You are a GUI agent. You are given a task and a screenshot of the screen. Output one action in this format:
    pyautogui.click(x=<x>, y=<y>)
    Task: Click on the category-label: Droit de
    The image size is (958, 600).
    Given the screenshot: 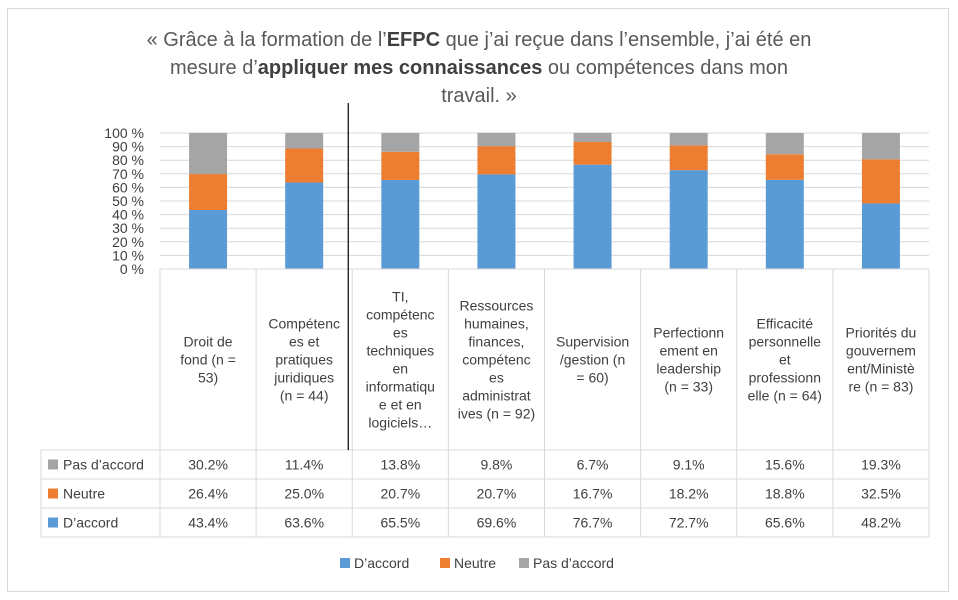 What is the action you would take?
    pyautogui.click(x=208, y=342)
    